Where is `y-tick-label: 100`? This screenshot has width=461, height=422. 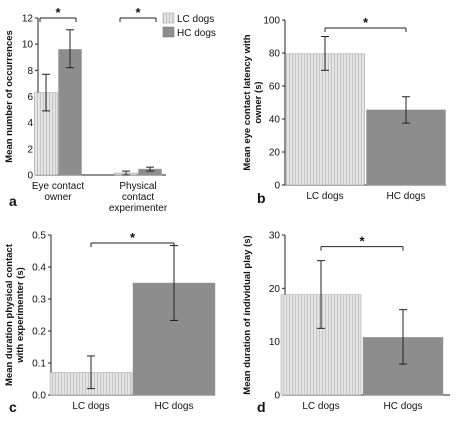 y-tick-label: 100 is located at coordinates (271, 21).